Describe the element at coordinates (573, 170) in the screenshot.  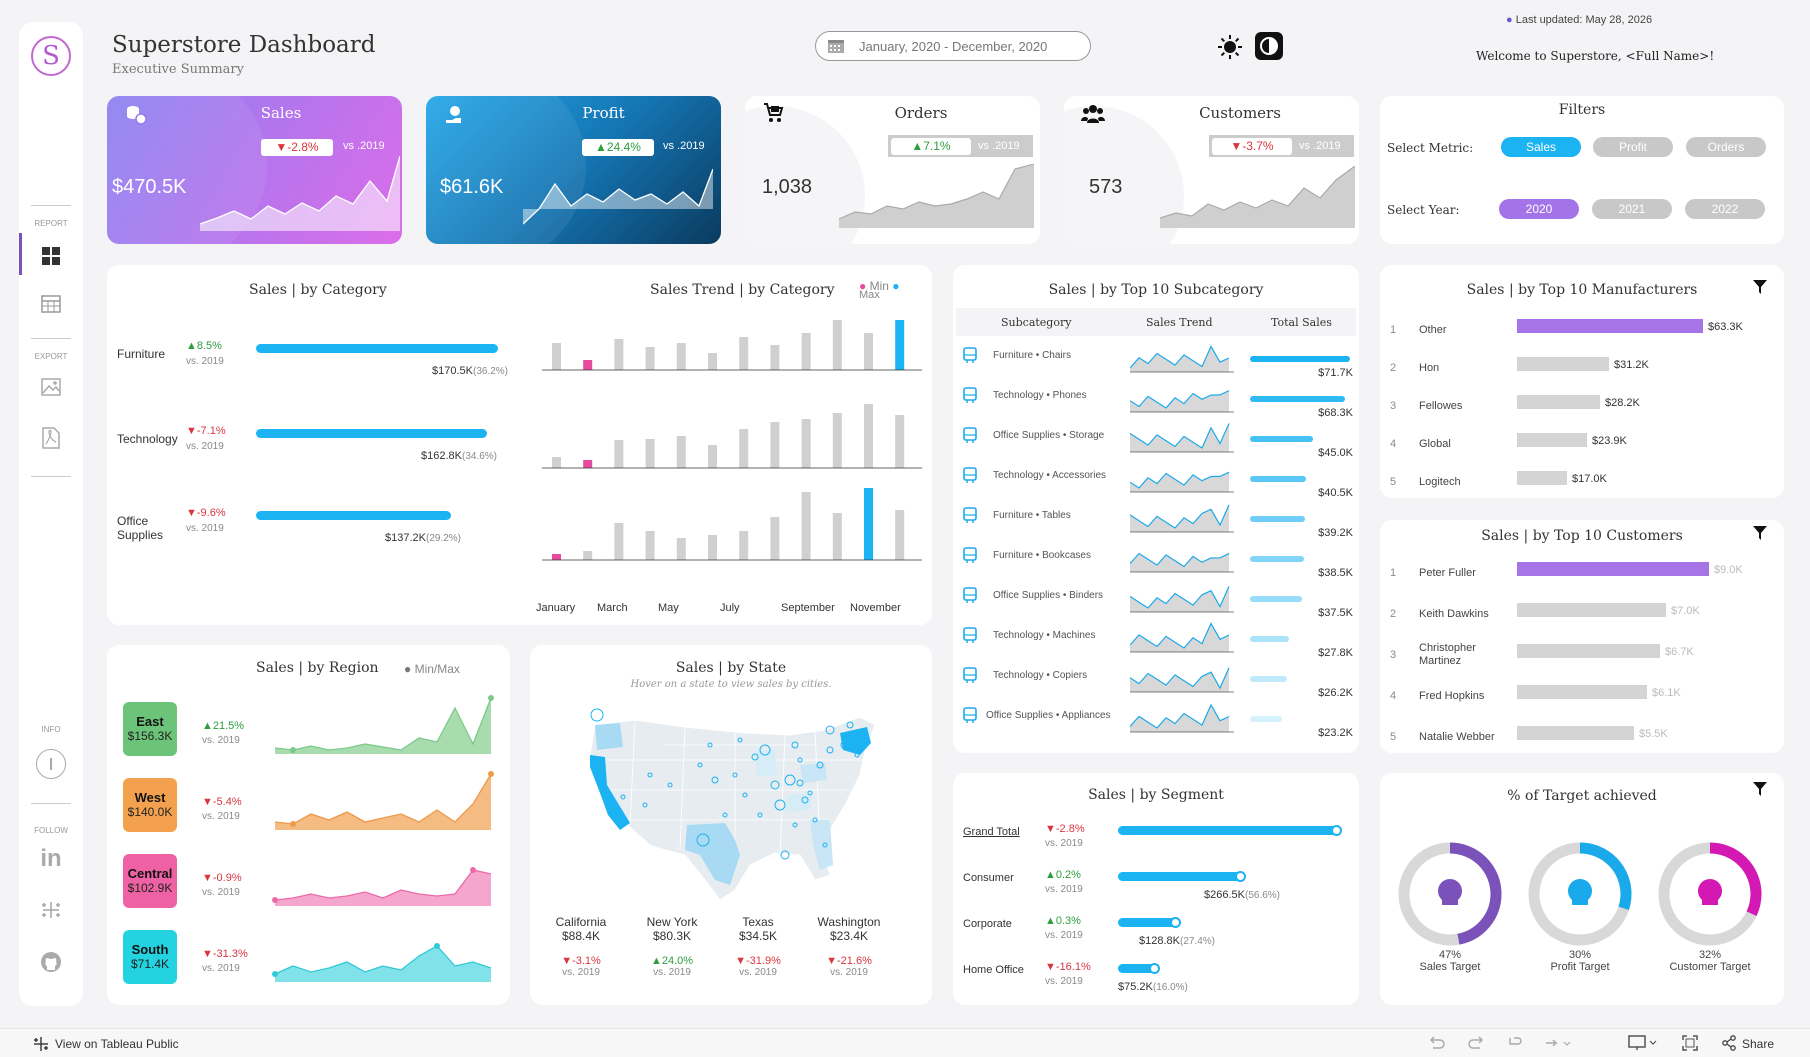
I see `kpi-profit-card: Profit ▲24.4% vs .2019 $61.6K` at that location.